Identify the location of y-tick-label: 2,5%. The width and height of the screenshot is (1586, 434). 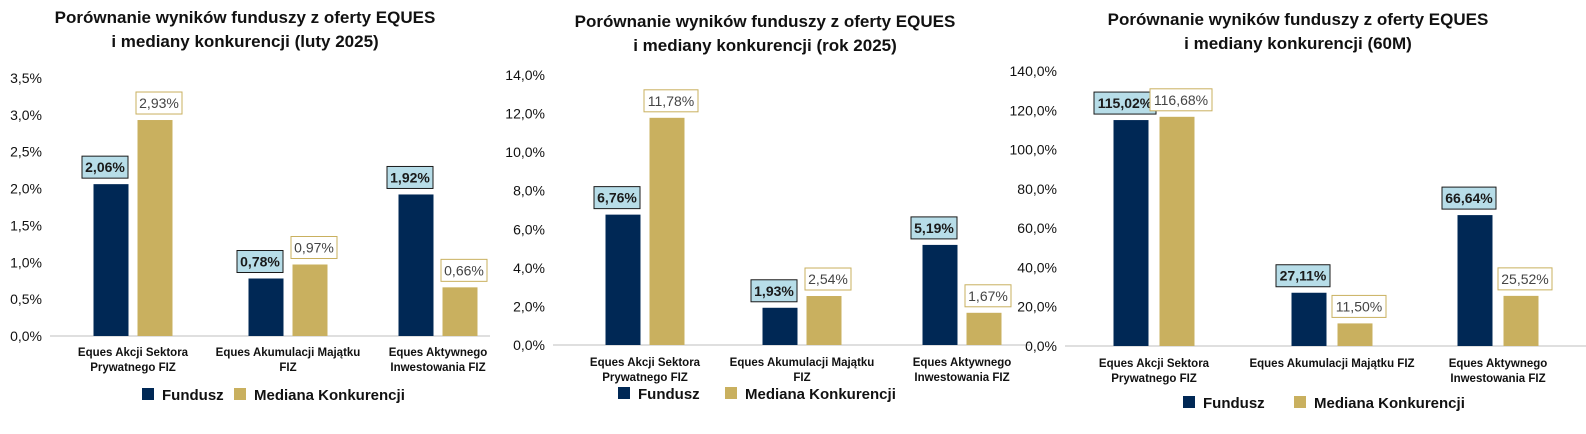
(26, 152).